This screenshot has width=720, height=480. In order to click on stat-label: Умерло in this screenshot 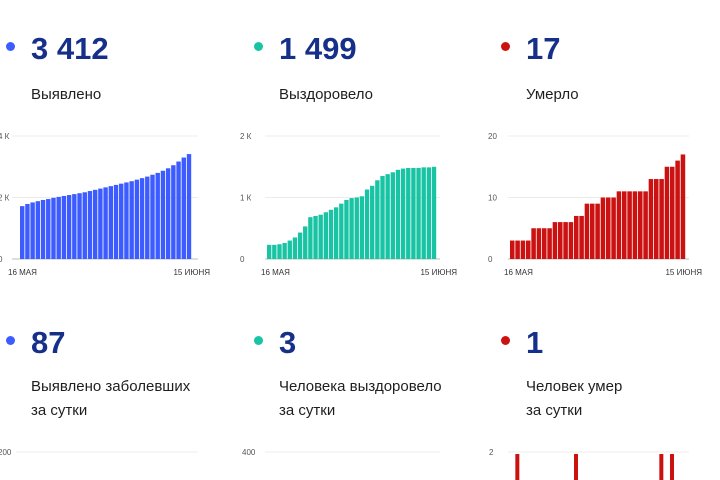, I will do `click(552, 94)`.